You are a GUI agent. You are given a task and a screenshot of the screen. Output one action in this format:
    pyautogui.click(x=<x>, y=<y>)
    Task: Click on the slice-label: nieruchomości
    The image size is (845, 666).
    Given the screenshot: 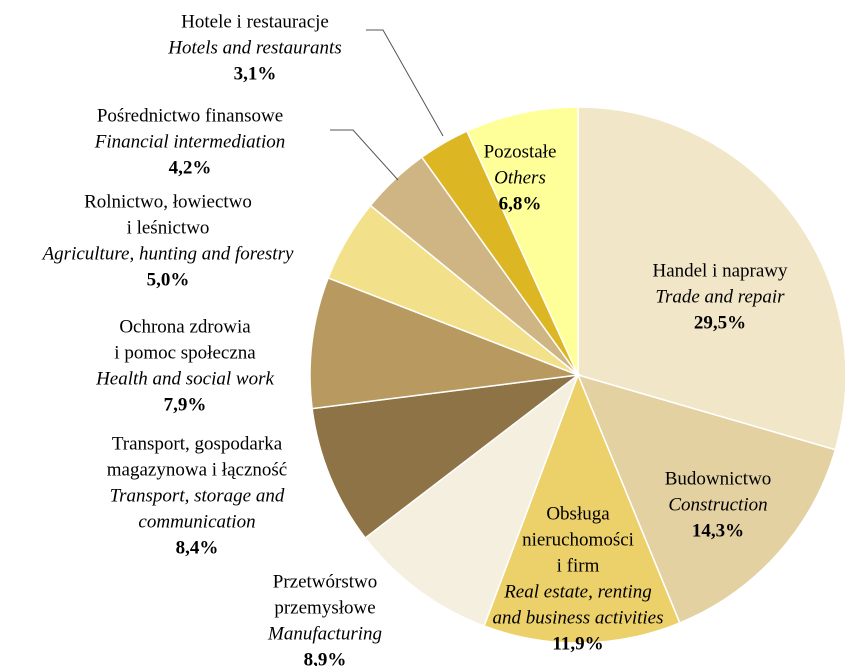 What is the action you would take?
    pyautogui.click(x=578, y=539)
    